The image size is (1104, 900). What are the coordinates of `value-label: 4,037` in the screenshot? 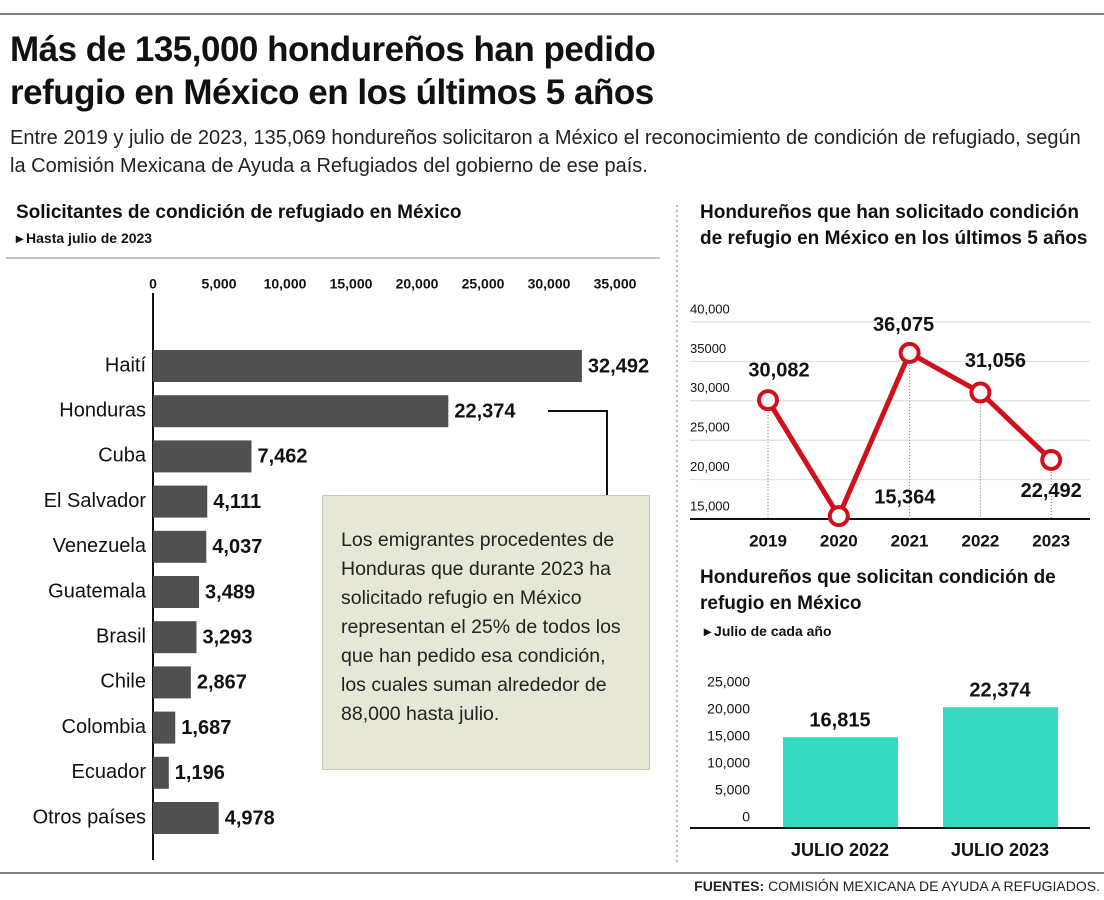 It's located at (237, 547).